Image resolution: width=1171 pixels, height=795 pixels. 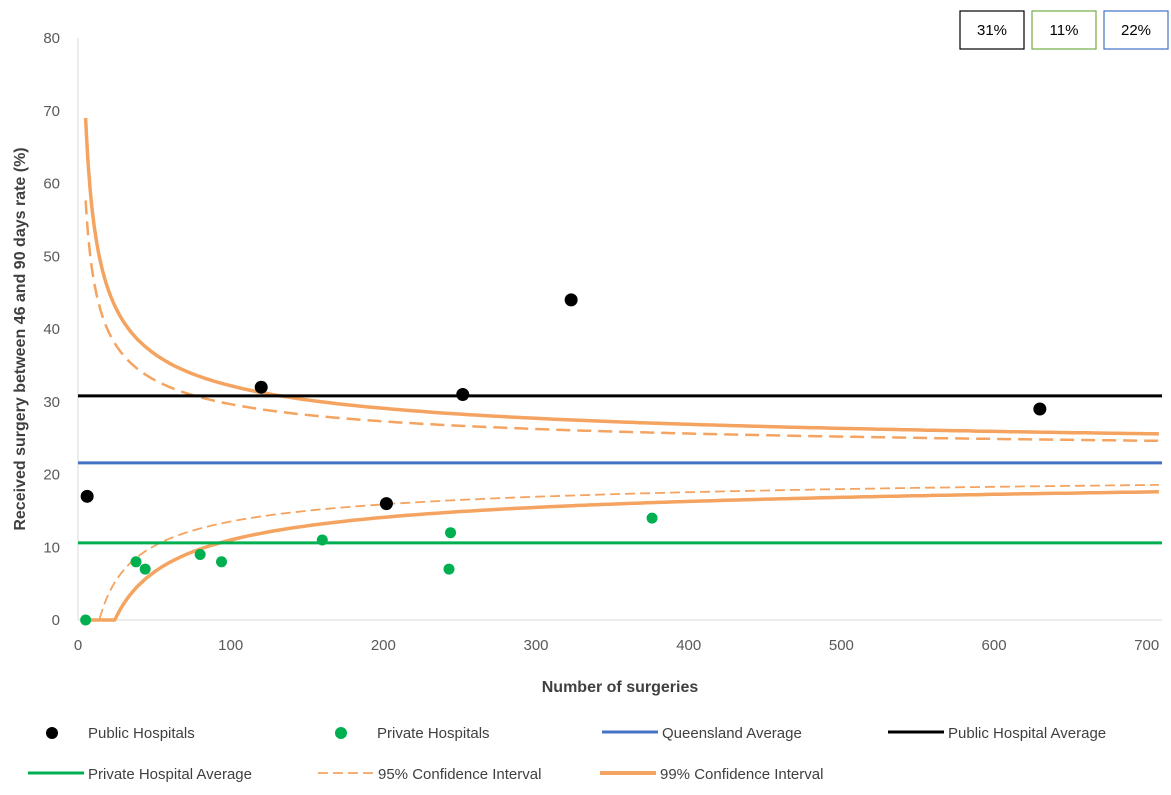 I want to click on summary-box-label: 11%, so click(x=1064, y=30).